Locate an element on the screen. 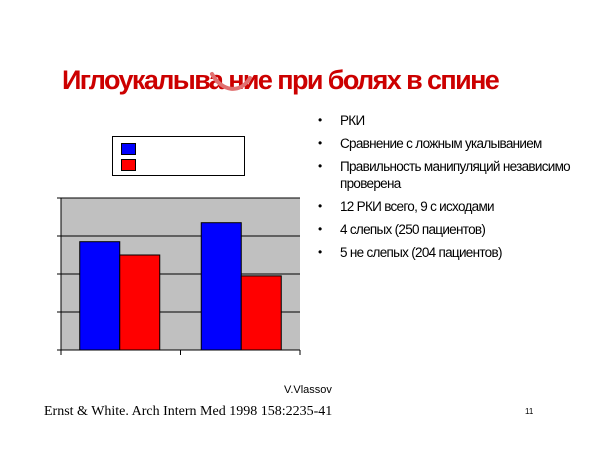 This screenshot has height=450, width=600. bar-chart is located at coordinates (179, 276).